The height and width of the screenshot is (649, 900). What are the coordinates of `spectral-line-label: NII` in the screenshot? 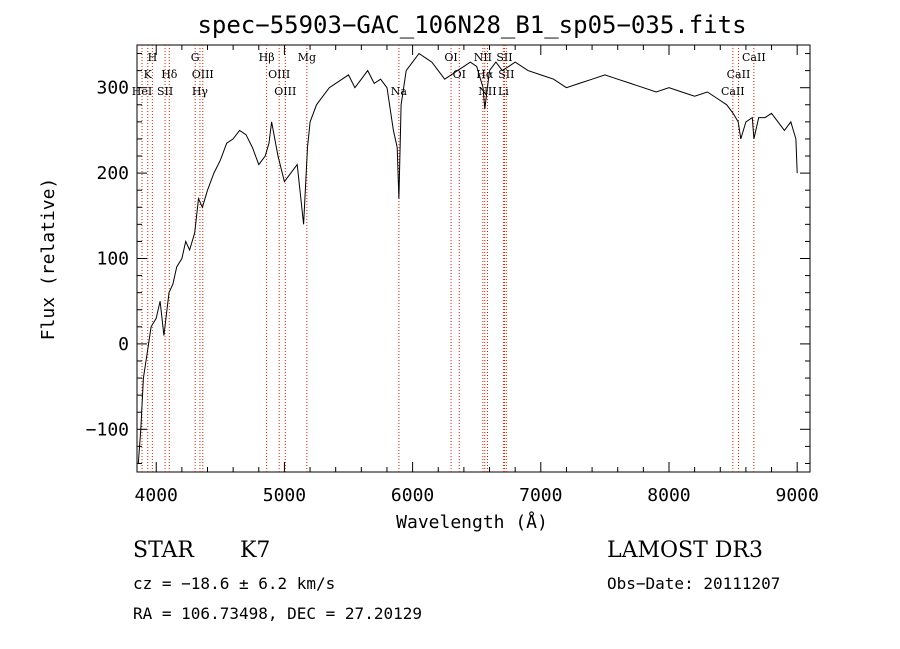 It's located at (483, 57).